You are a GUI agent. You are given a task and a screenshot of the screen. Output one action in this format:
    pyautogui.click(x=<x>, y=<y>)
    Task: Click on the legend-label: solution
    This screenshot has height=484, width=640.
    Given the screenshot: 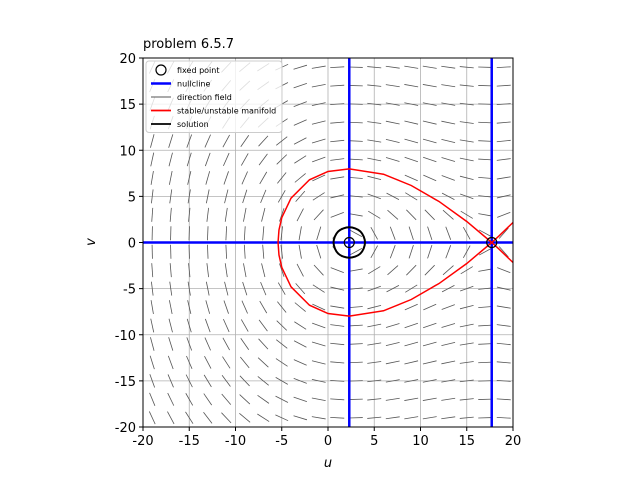 What is the action you would take?
    pyautogui.click(x=193, y=124)
    